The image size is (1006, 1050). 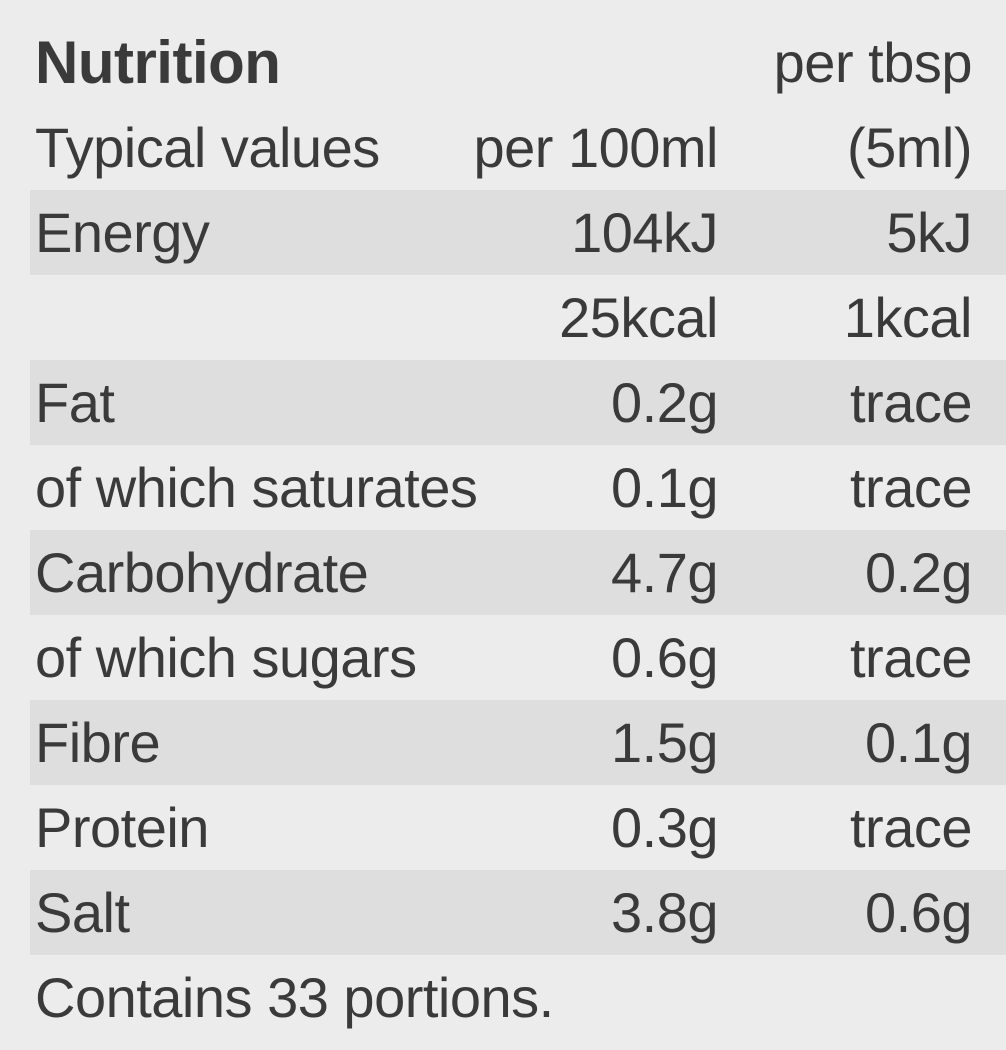 I want to click on per-100ml-value: 104kJ, so click(x=644, y=232).